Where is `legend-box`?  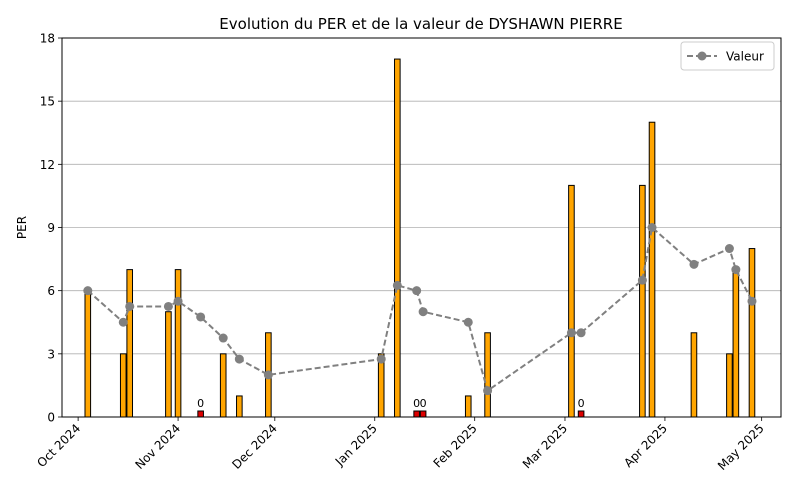
legend-box is located at coordinates (727, 56).